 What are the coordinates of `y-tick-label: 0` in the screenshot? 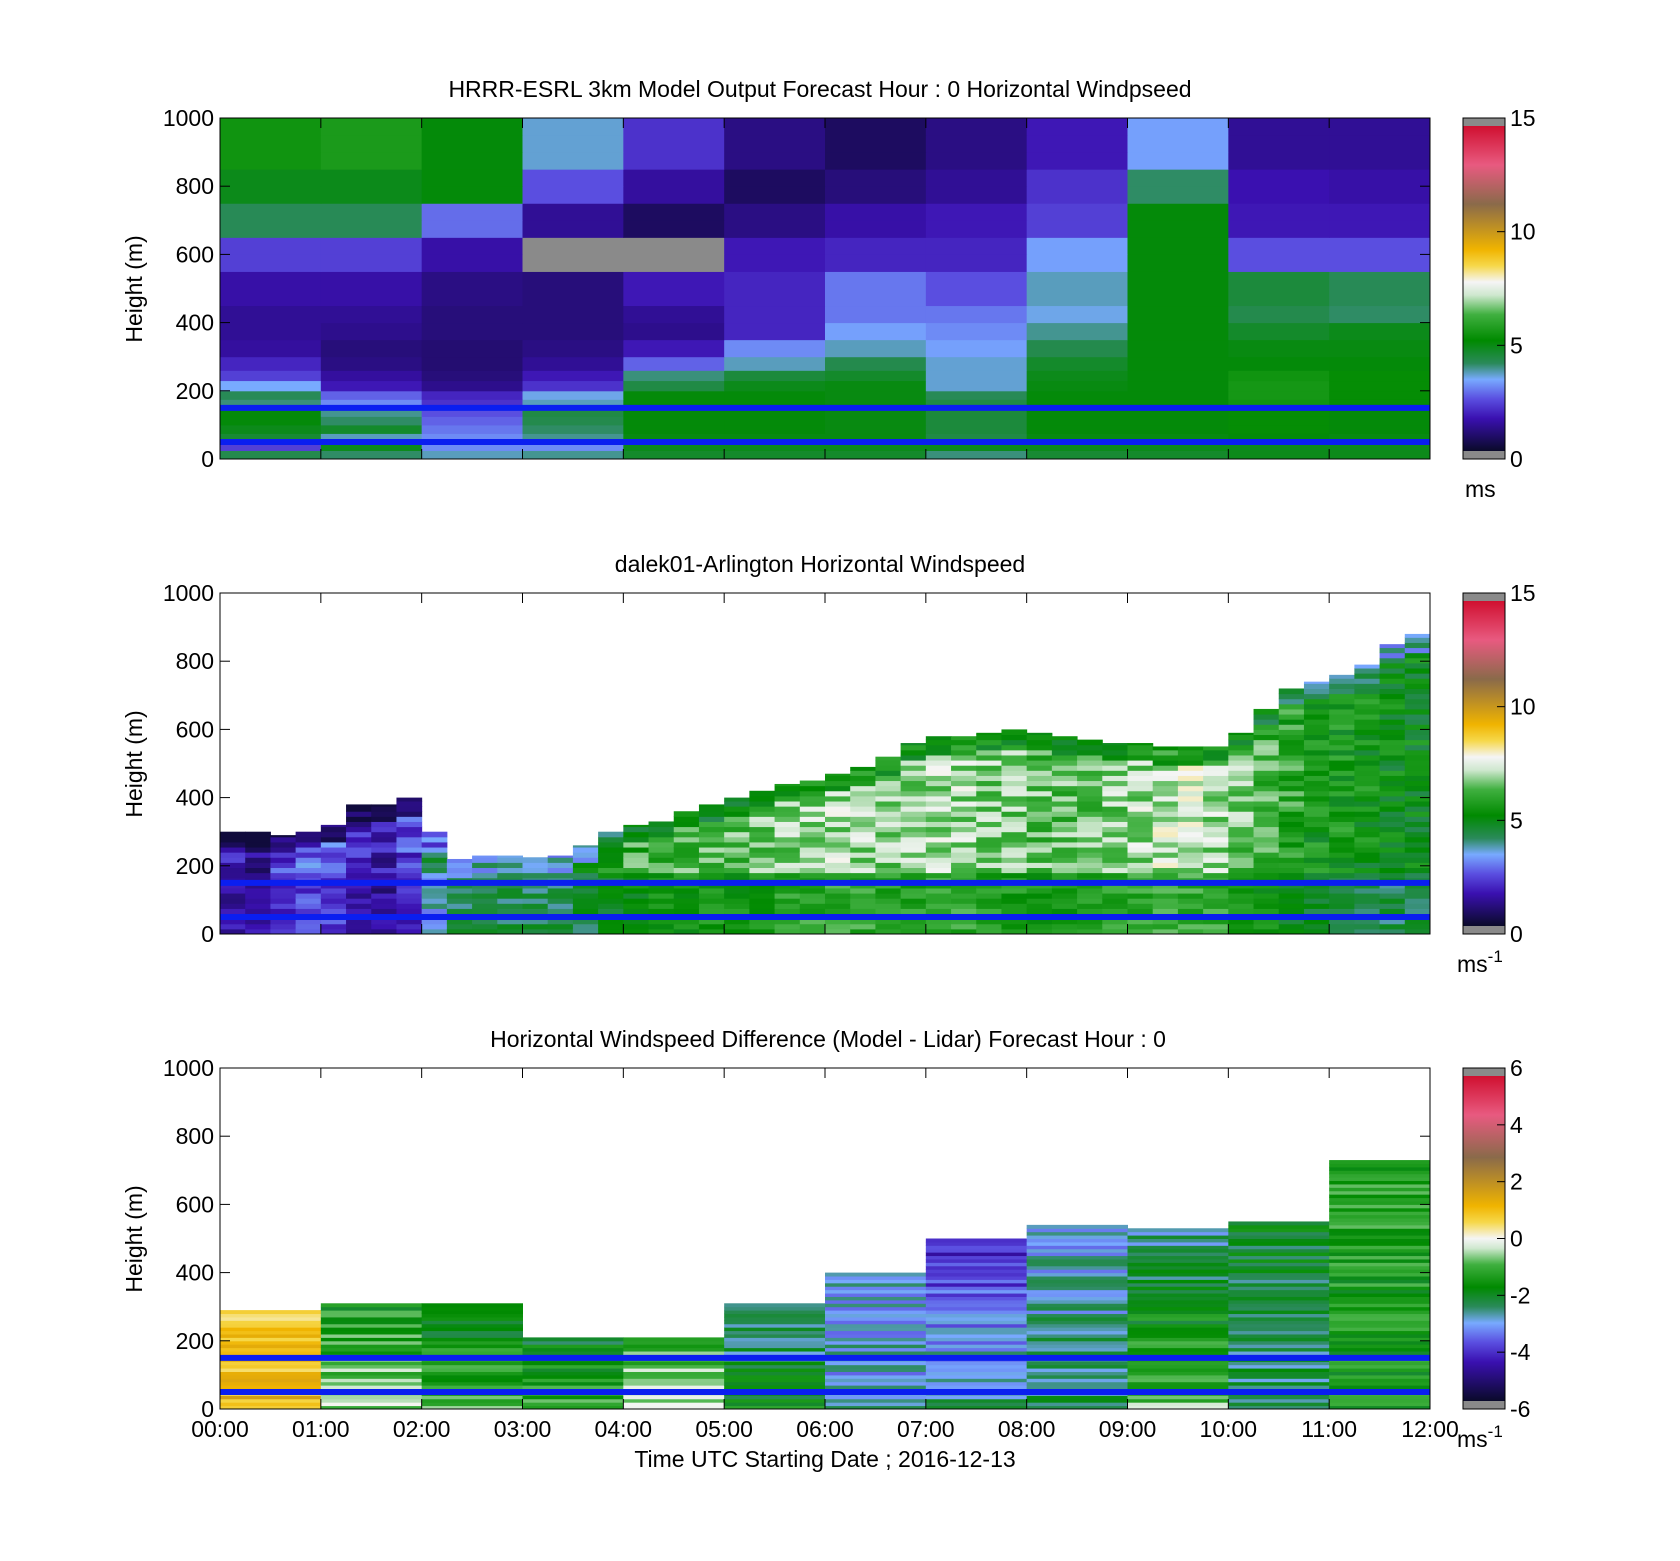 It's located at (207, 934).